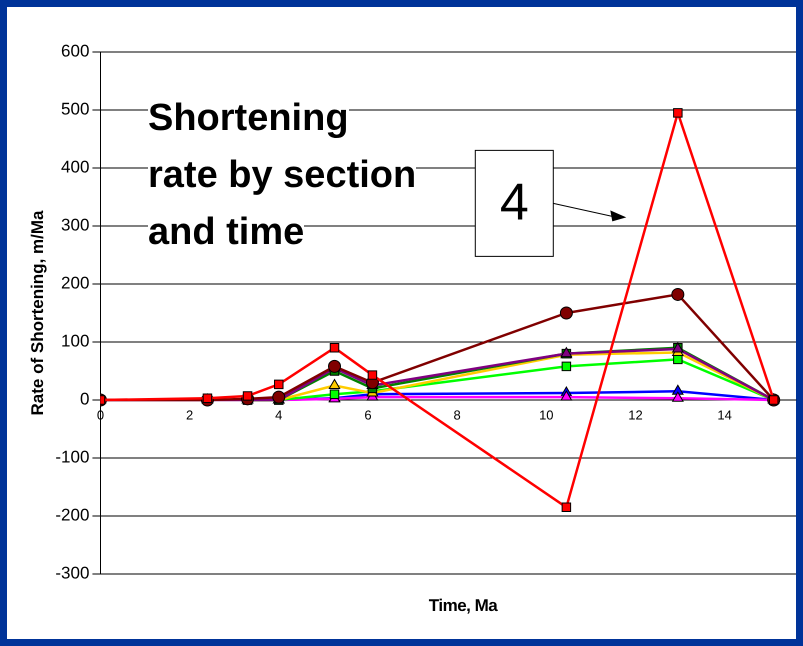 Image resolution: width=803 pixels, height=646 pixels. Describe the element at coordinates (75, 51) in the screenshot. I see `y-tick-label: 600` at that location.